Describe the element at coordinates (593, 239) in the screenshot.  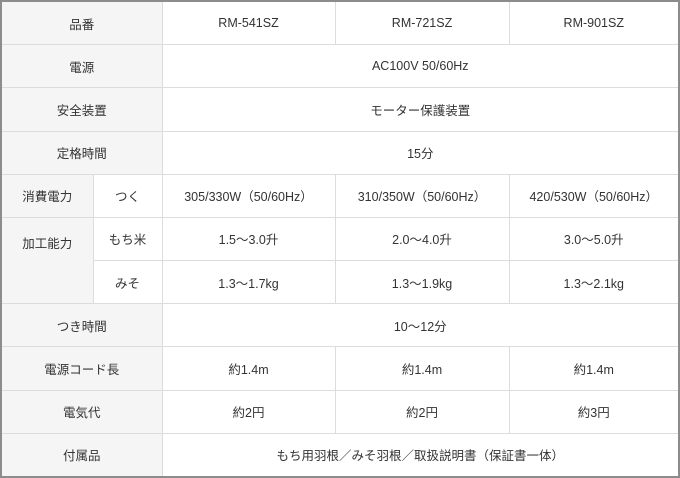
I see `value-cell: 3.0〜5.0升` at that location.